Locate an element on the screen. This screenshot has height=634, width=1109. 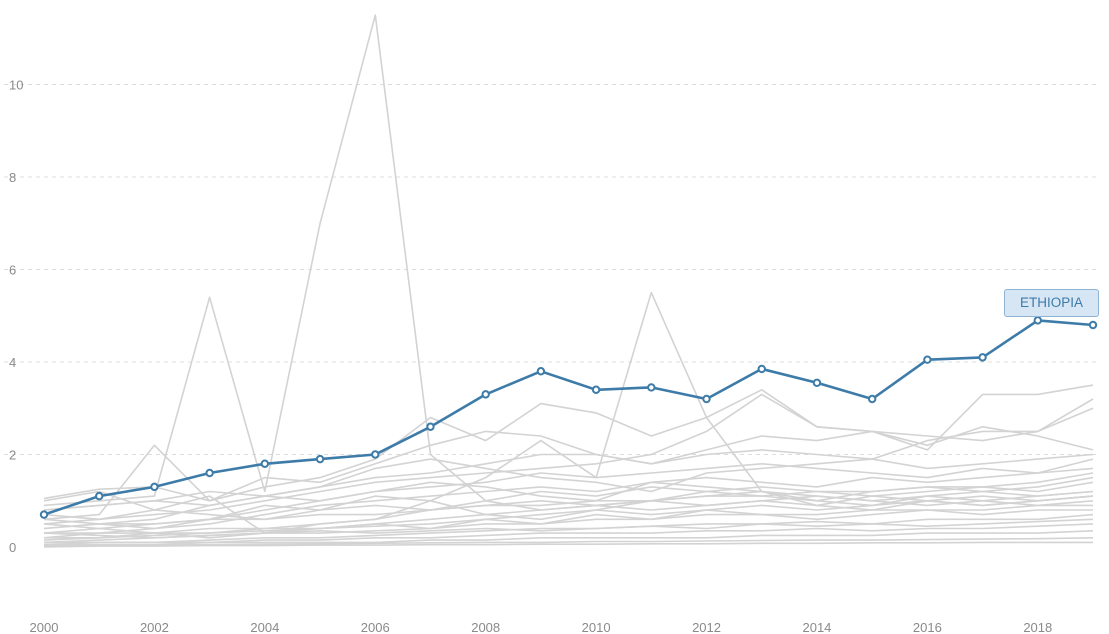
x-tick-label: 2008 is located at coordinates (485, 627).